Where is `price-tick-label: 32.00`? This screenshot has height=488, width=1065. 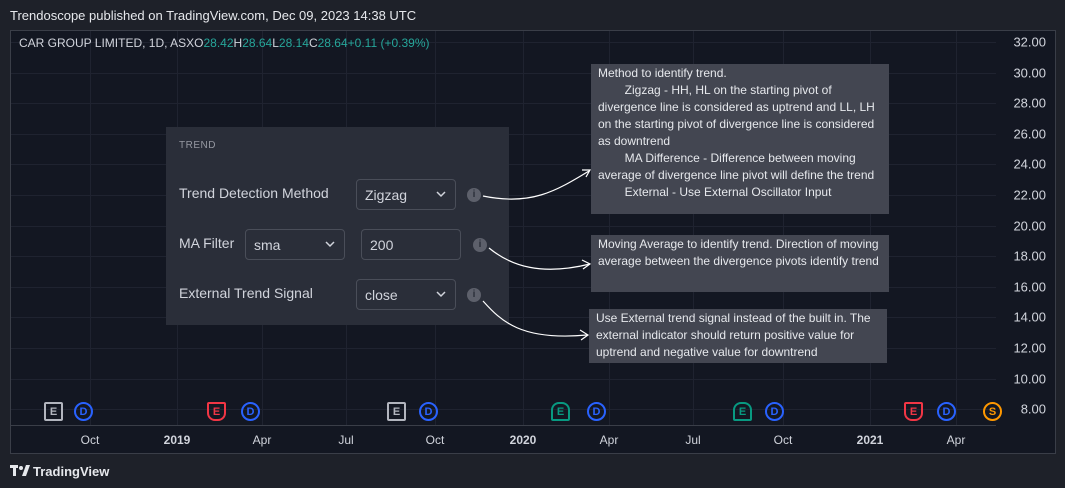 price-tick-label: 32.00 is located at coordinates (1029, 42).